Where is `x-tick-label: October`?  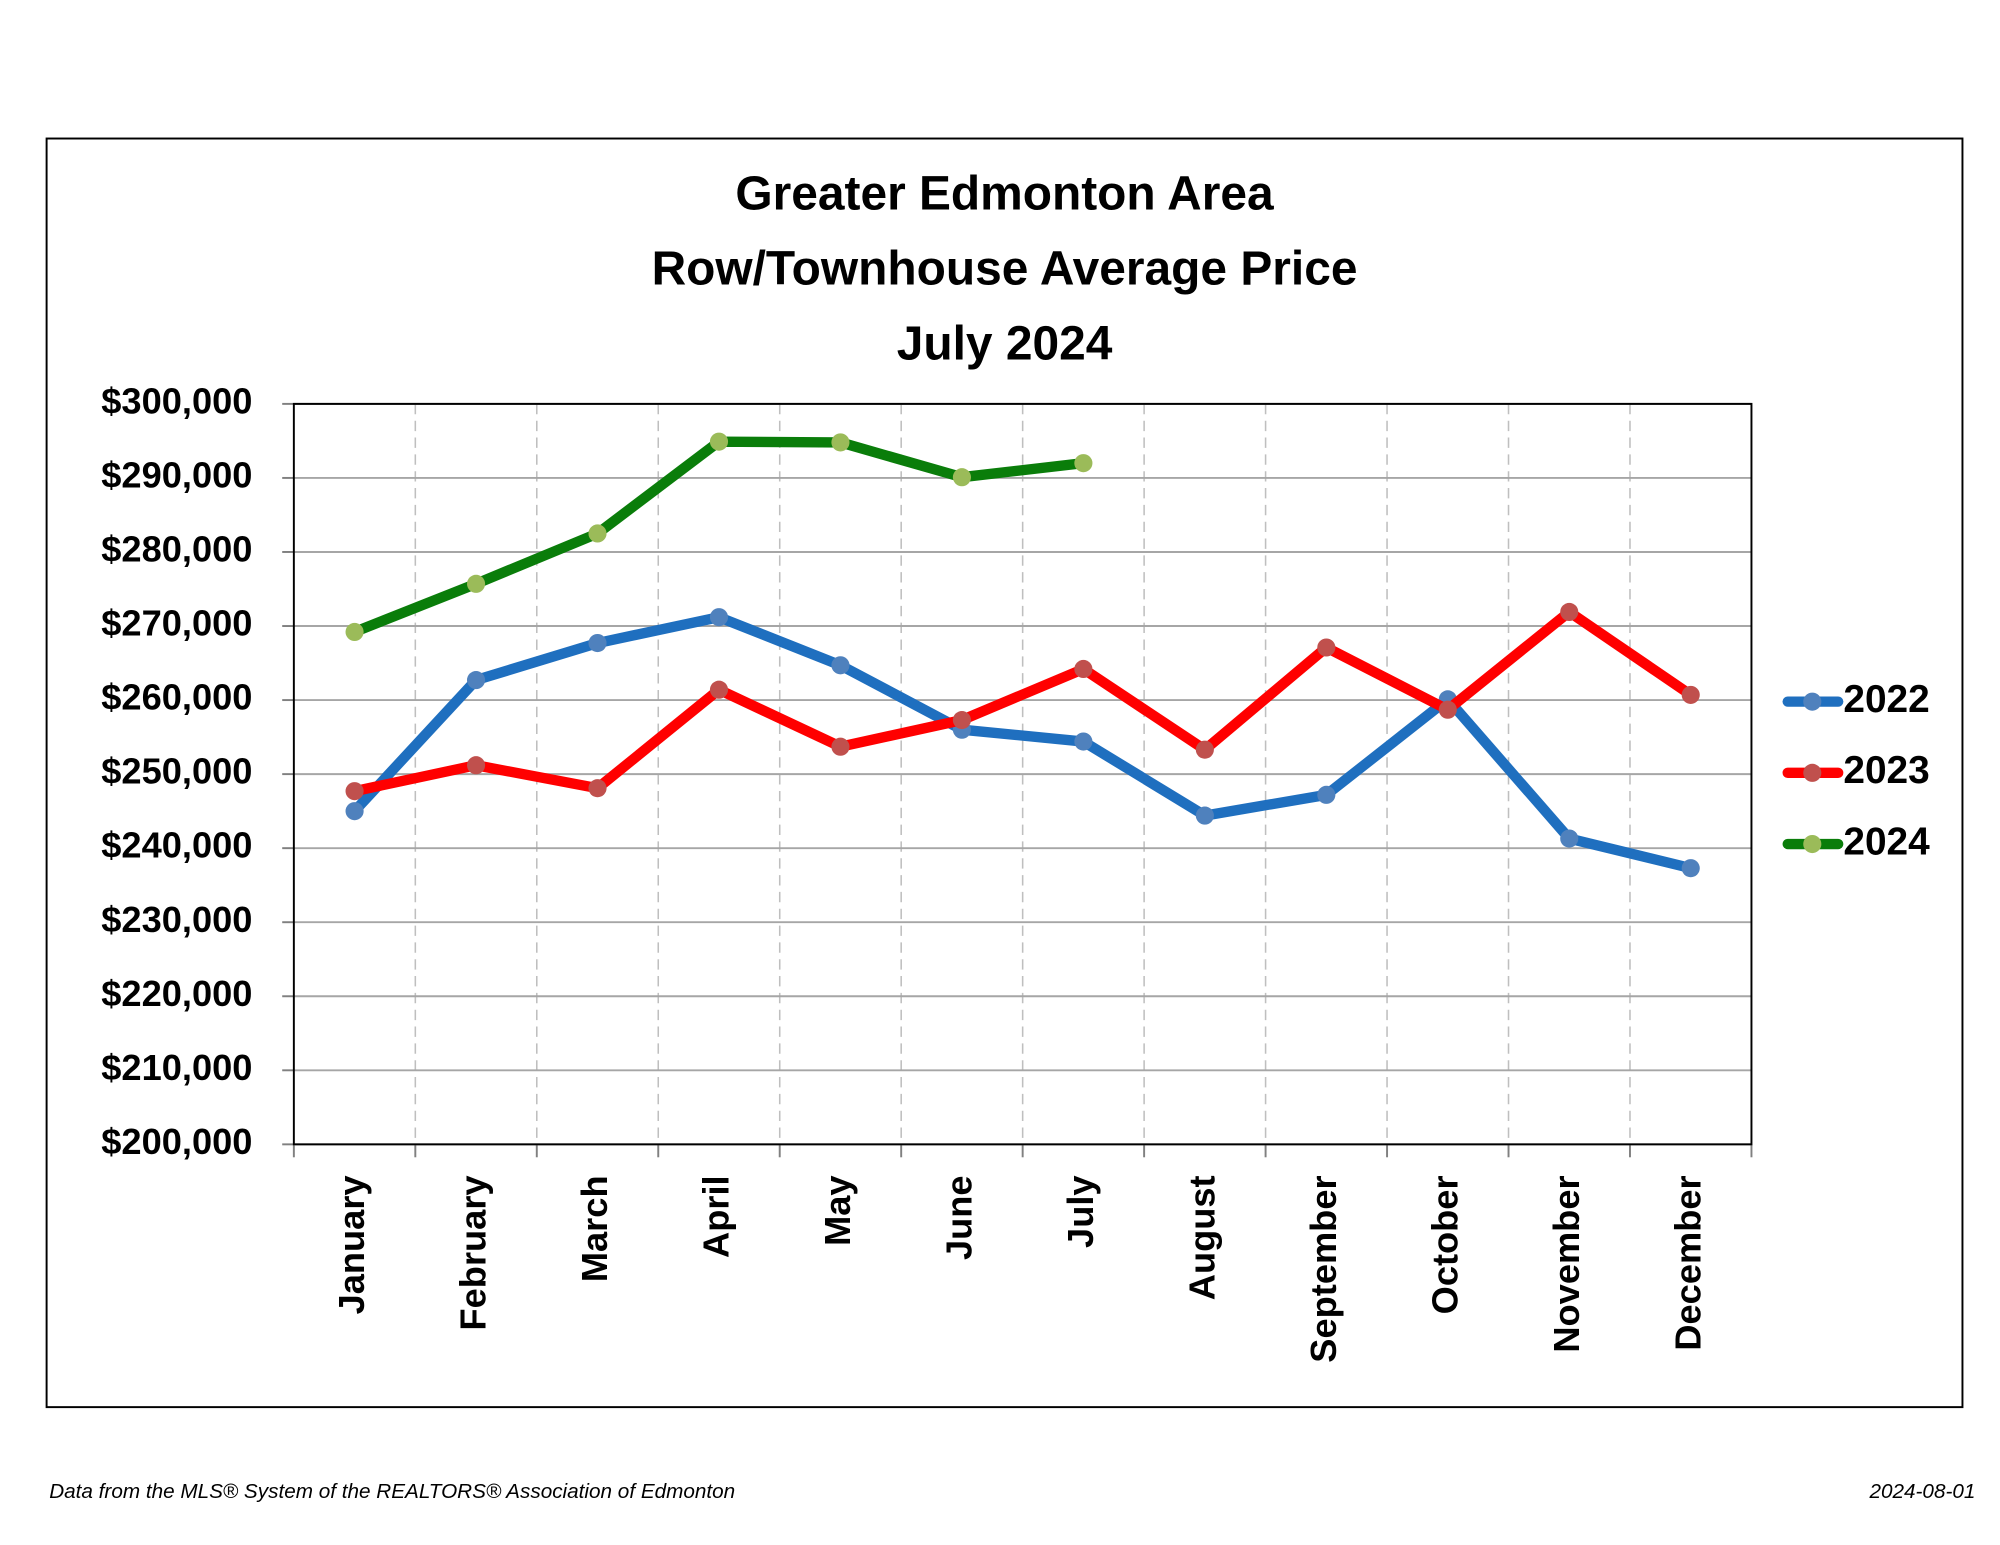 x-tick-label: October is located at coordinates (1444, 1244).